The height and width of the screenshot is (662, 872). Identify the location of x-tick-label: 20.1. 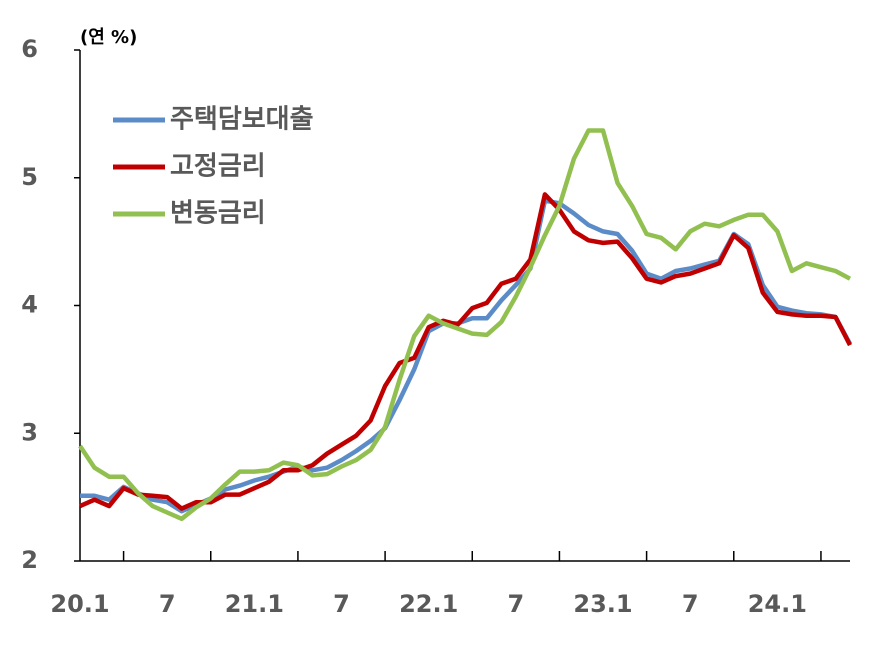
(79, 604).